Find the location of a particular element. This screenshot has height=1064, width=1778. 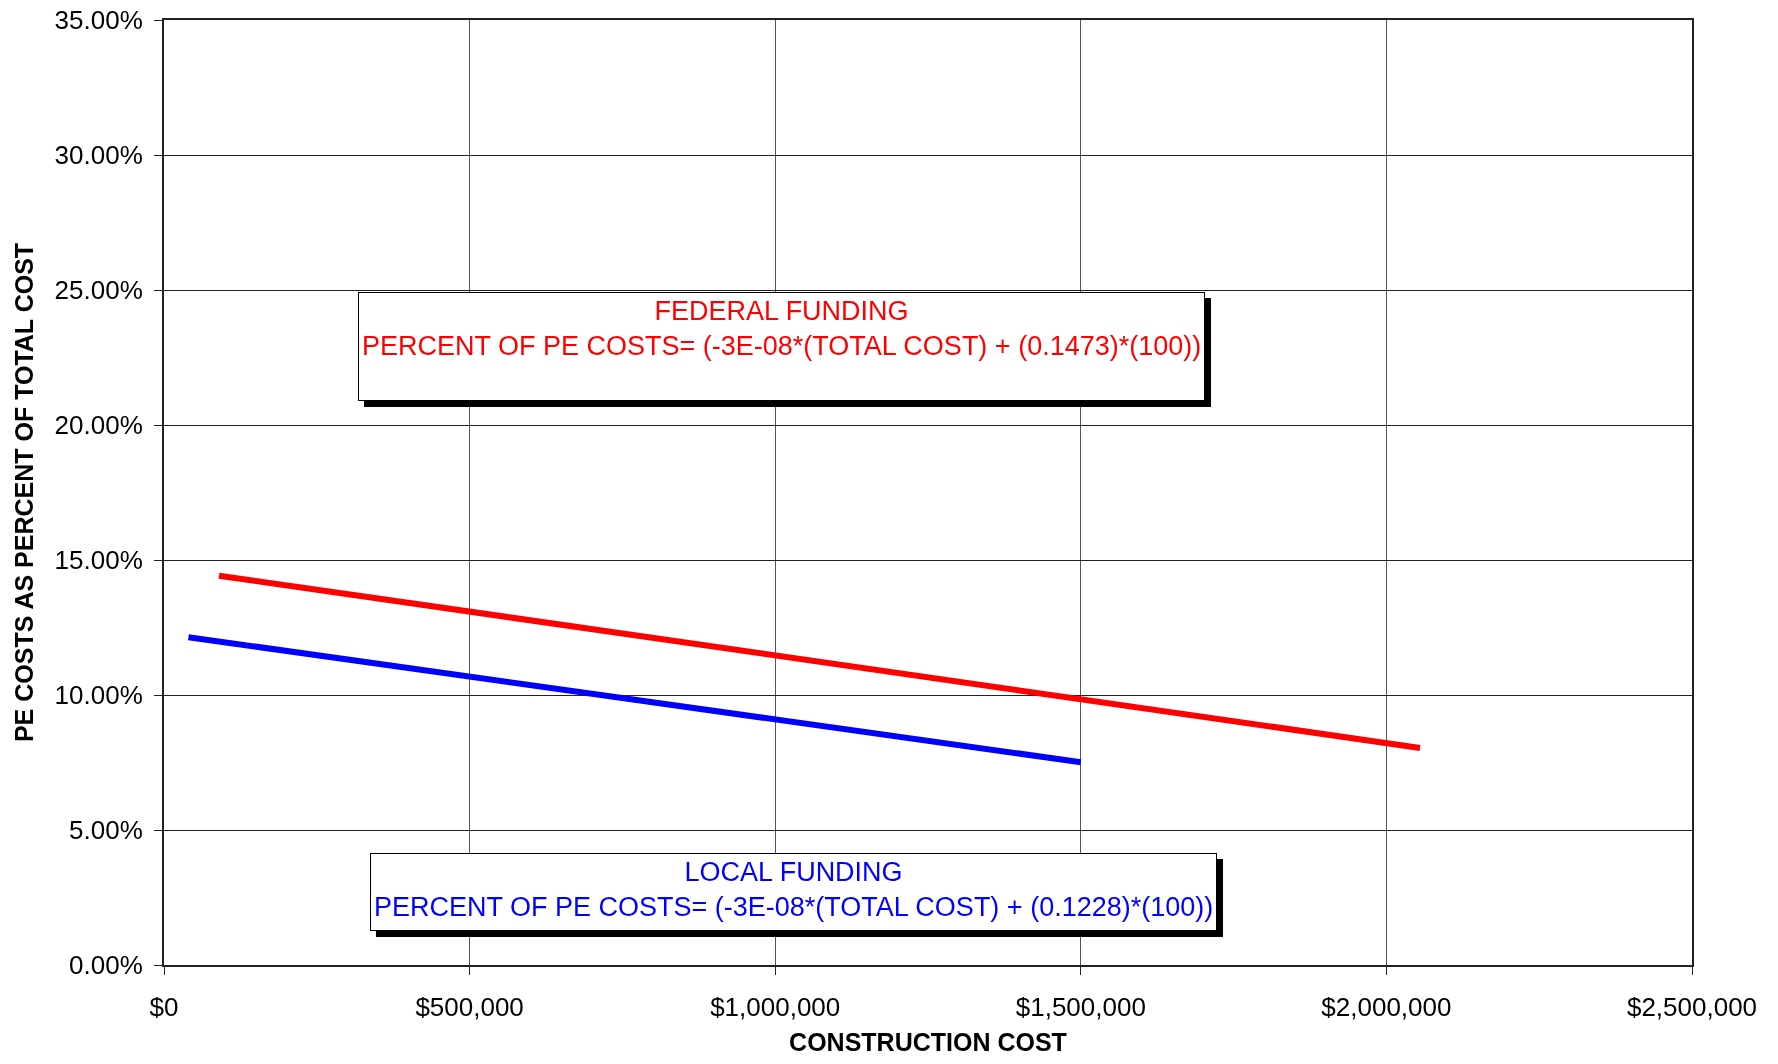

x-tick-label: $1,000,000 is located at coordinates (775, 1007).